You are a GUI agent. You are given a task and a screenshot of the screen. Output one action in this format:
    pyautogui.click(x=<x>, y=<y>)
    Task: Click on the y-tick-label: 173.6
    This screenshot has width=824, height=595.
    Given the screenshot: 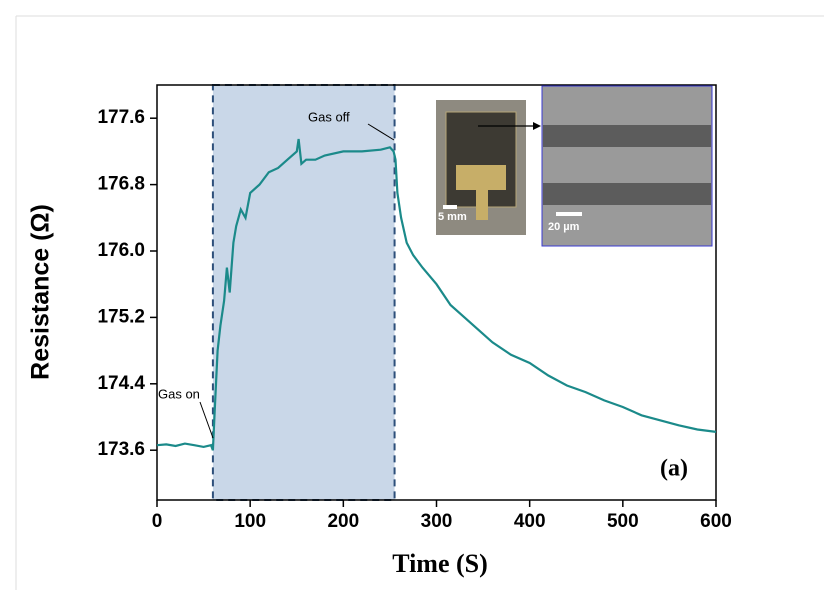 What is the action you would take?
    pyautogui.click(x=121, y=449)
    